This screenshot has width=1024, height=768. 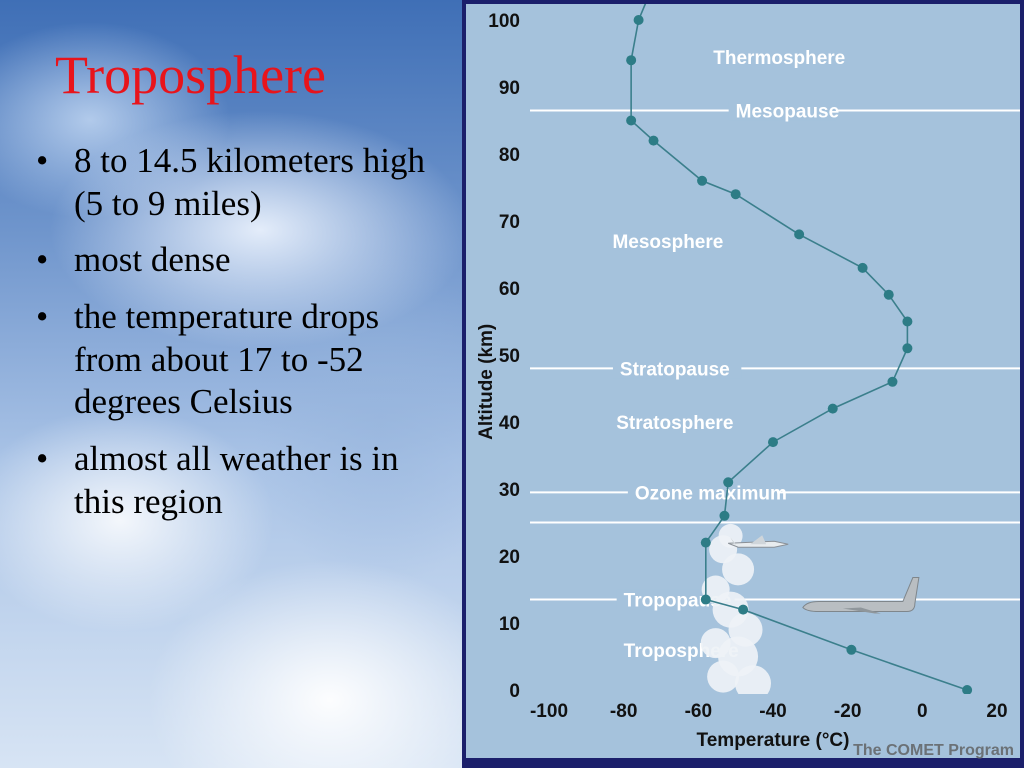 I want to click on x-tick-label: -20, so click(x=847, y=711).